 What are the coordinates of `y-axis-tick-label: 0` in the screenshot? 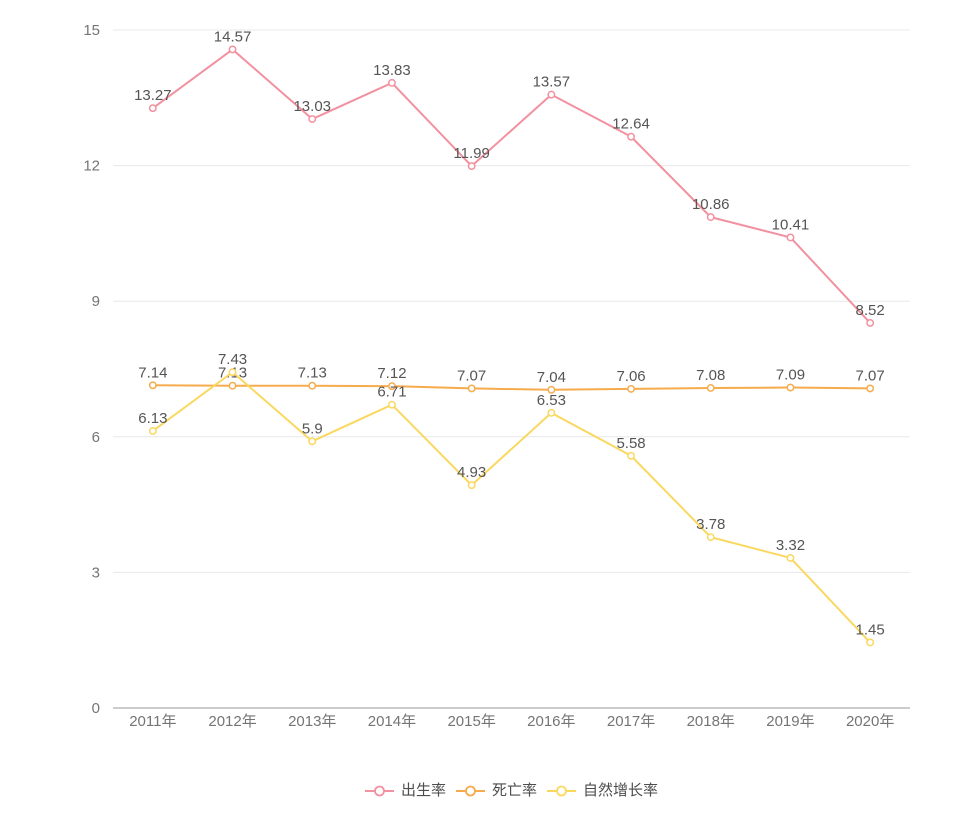 It's located at (96, 708).